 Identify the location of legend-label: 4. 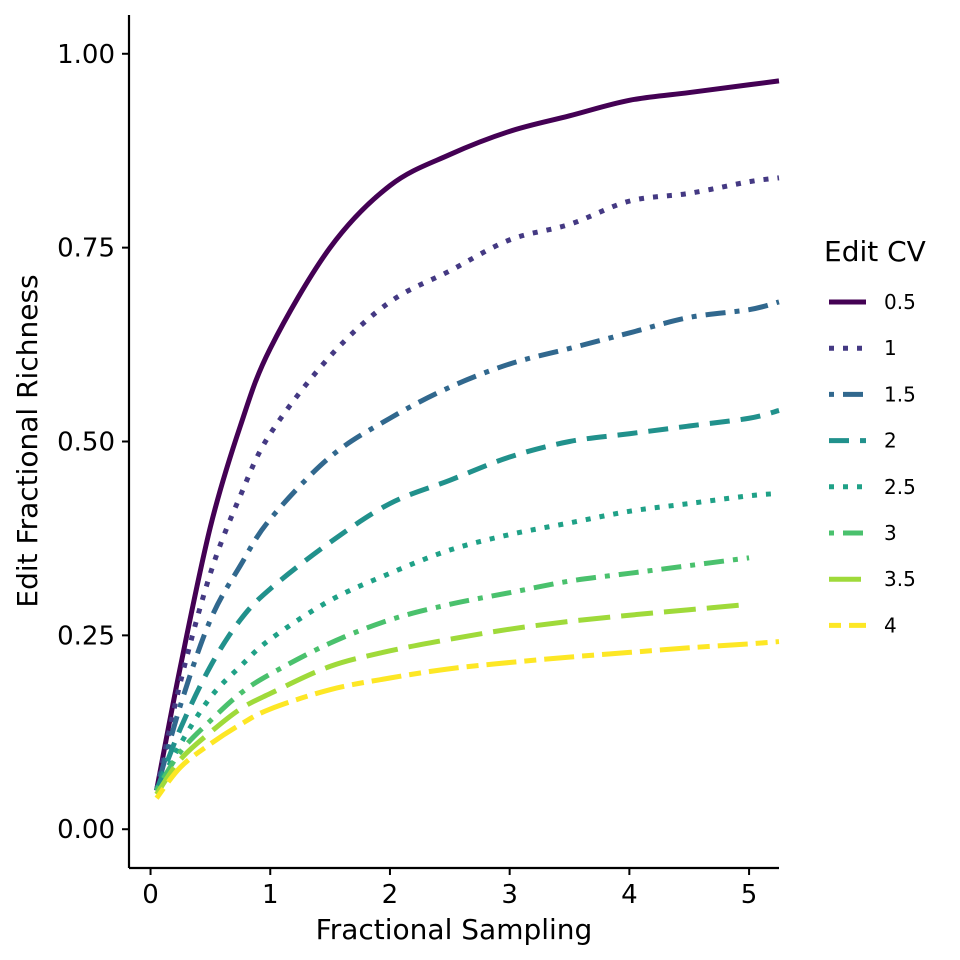
(890, 625).